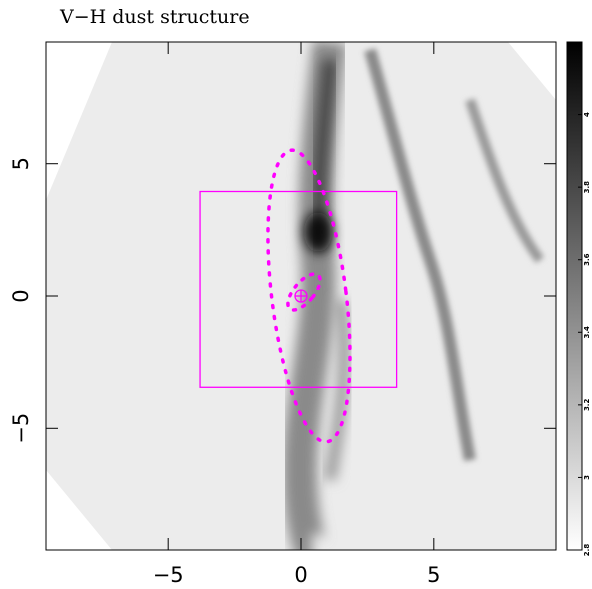 The height and width of the screenshot is (589, 592). I want to click on dust-core, so click(318, 232).